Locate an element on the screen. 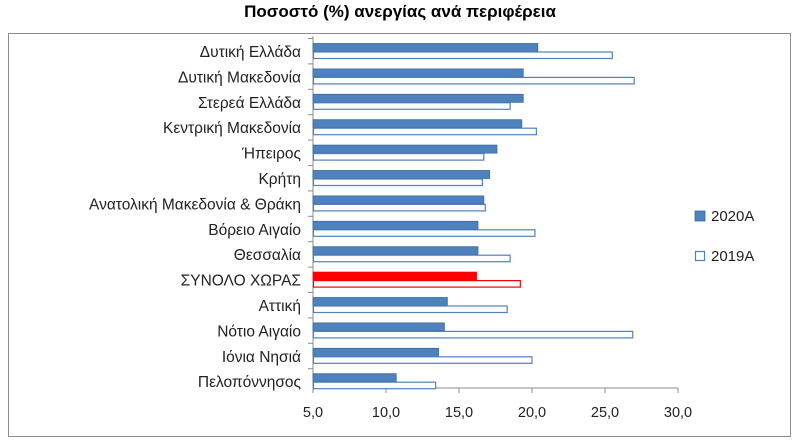 This screenshot has height=445, width=800. legend: 2020Α 2019Α is located at coordinates (724, 236).